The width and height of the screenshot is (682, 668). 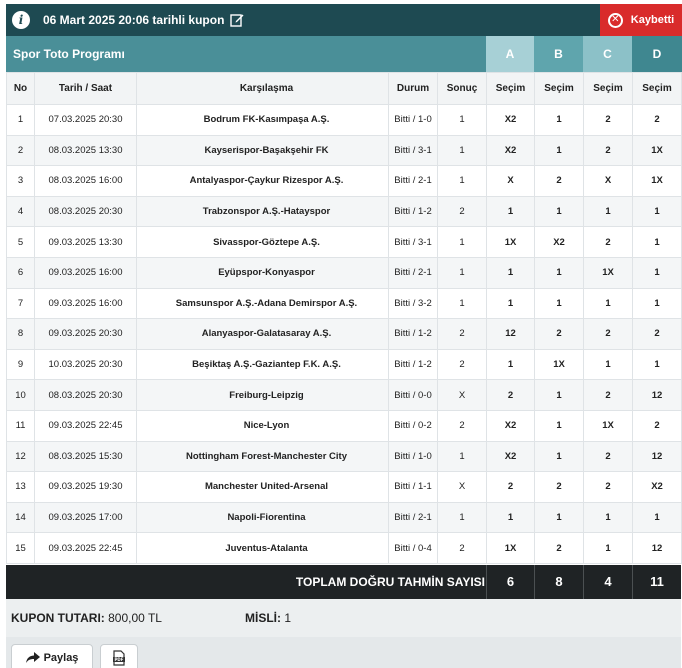 What do you see at coordinates (510, 487) in the screenshot?
I see `row-pick-a: 2` at bounding box center [510, 487].